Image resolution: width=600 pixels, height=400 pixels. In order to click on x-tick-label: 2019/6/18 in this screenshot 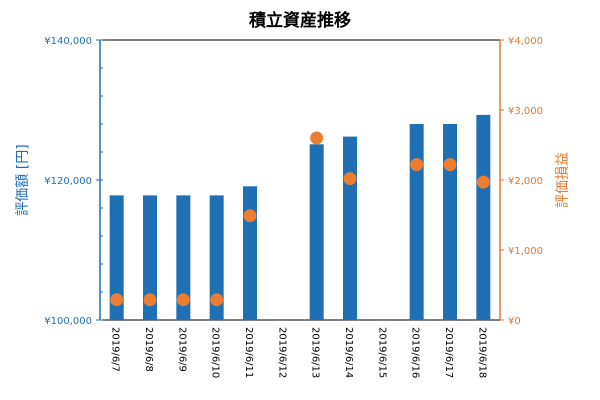, I will do `click(481, 352)`.